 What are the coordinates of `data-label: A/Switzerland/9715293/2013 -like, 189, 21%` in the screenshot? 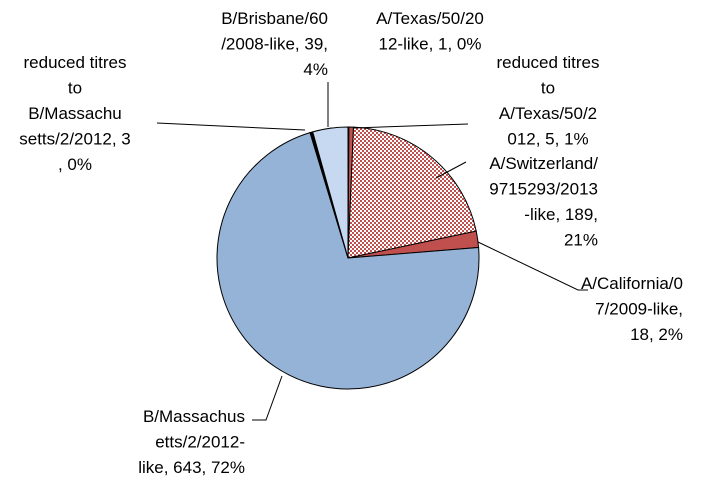 It's located at (543, 202).